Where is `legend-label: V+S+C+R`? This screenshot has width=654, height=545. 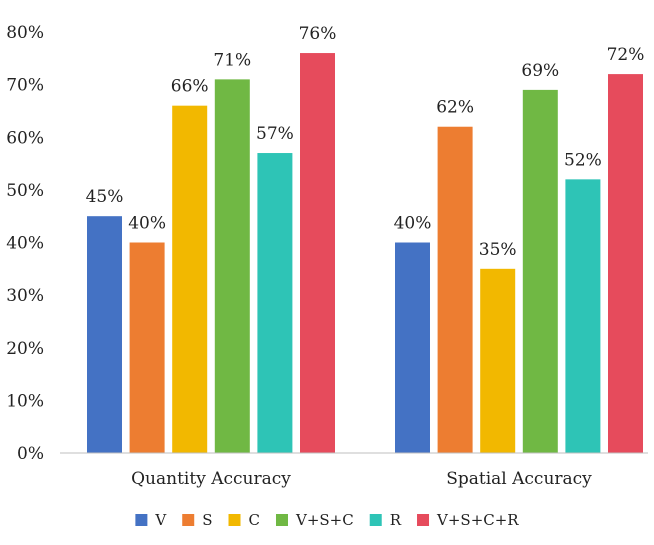 legend-label: V+S+C+R is located at coordinates (477, 520).